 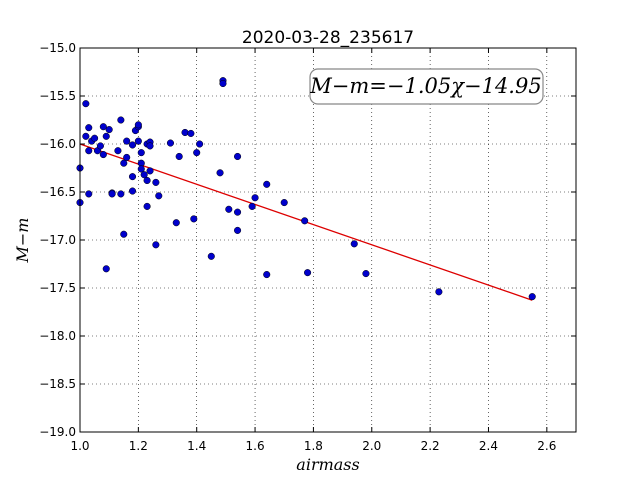 What do you see at coordinates (57, 192) in the screenshot?
I see `y-tick-label: −16.5` at bounding box center [57, 192].